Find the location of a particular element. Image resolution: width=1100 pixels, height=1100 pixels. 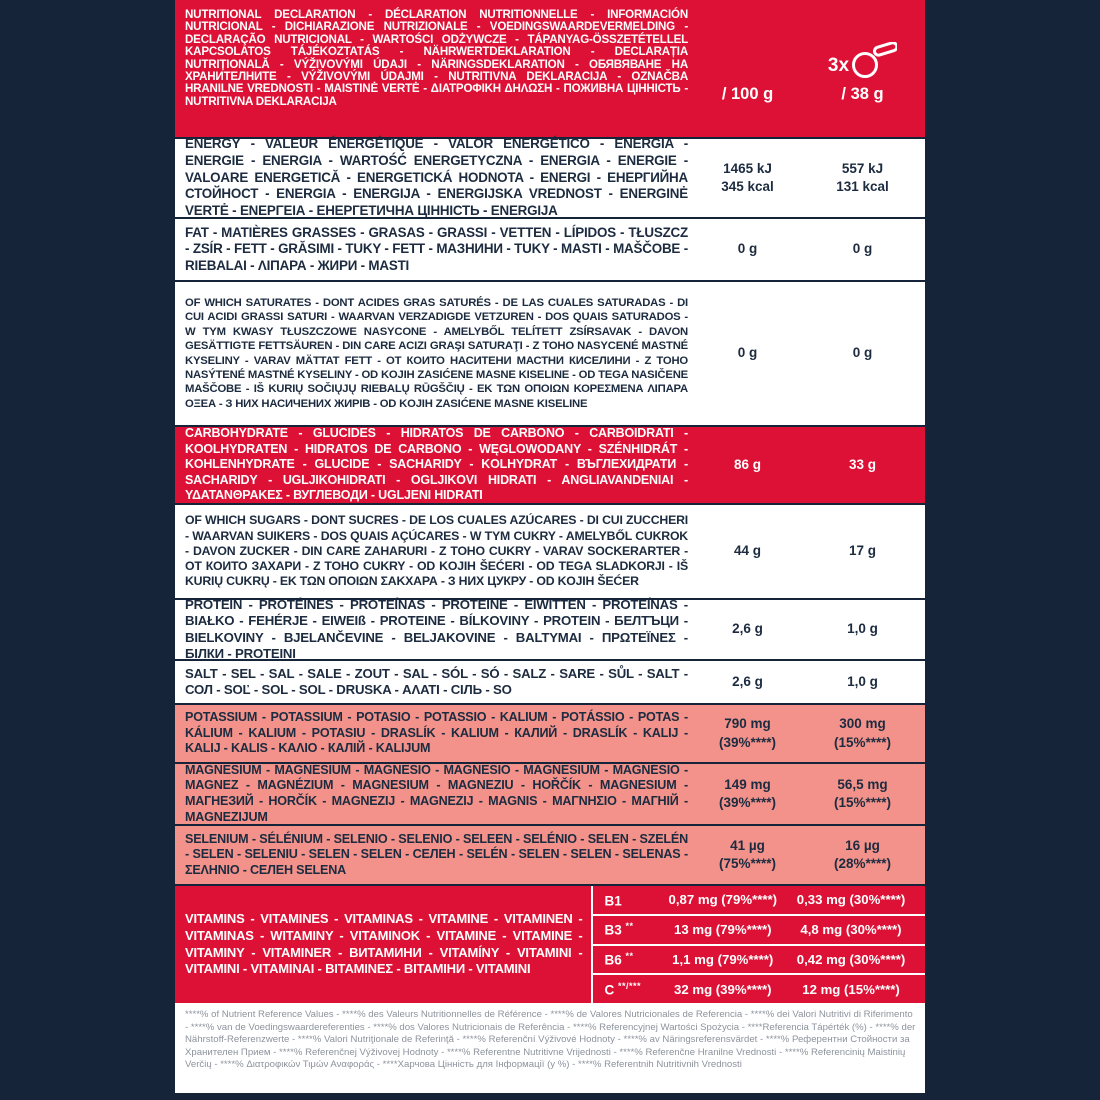

value-per-38g: 16 µg (28%****) is located at coordinates (862, 855).